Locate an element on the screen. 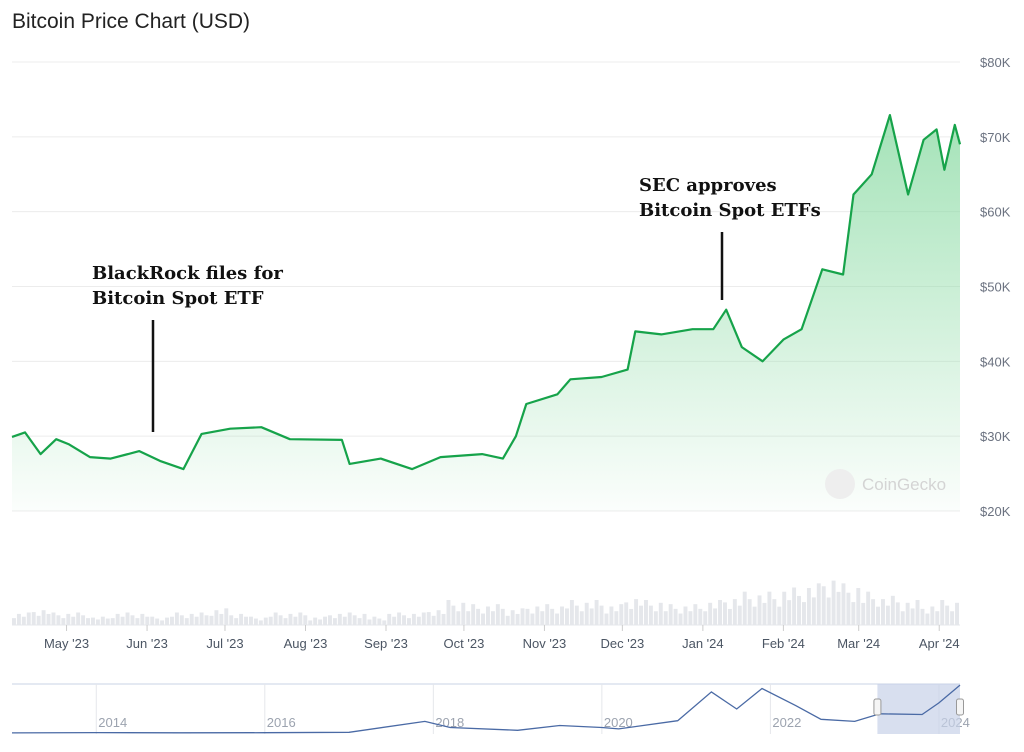 This screenshot has width=1024, height=752. y-tick-label: $80K is located at coordinates (995, 62).